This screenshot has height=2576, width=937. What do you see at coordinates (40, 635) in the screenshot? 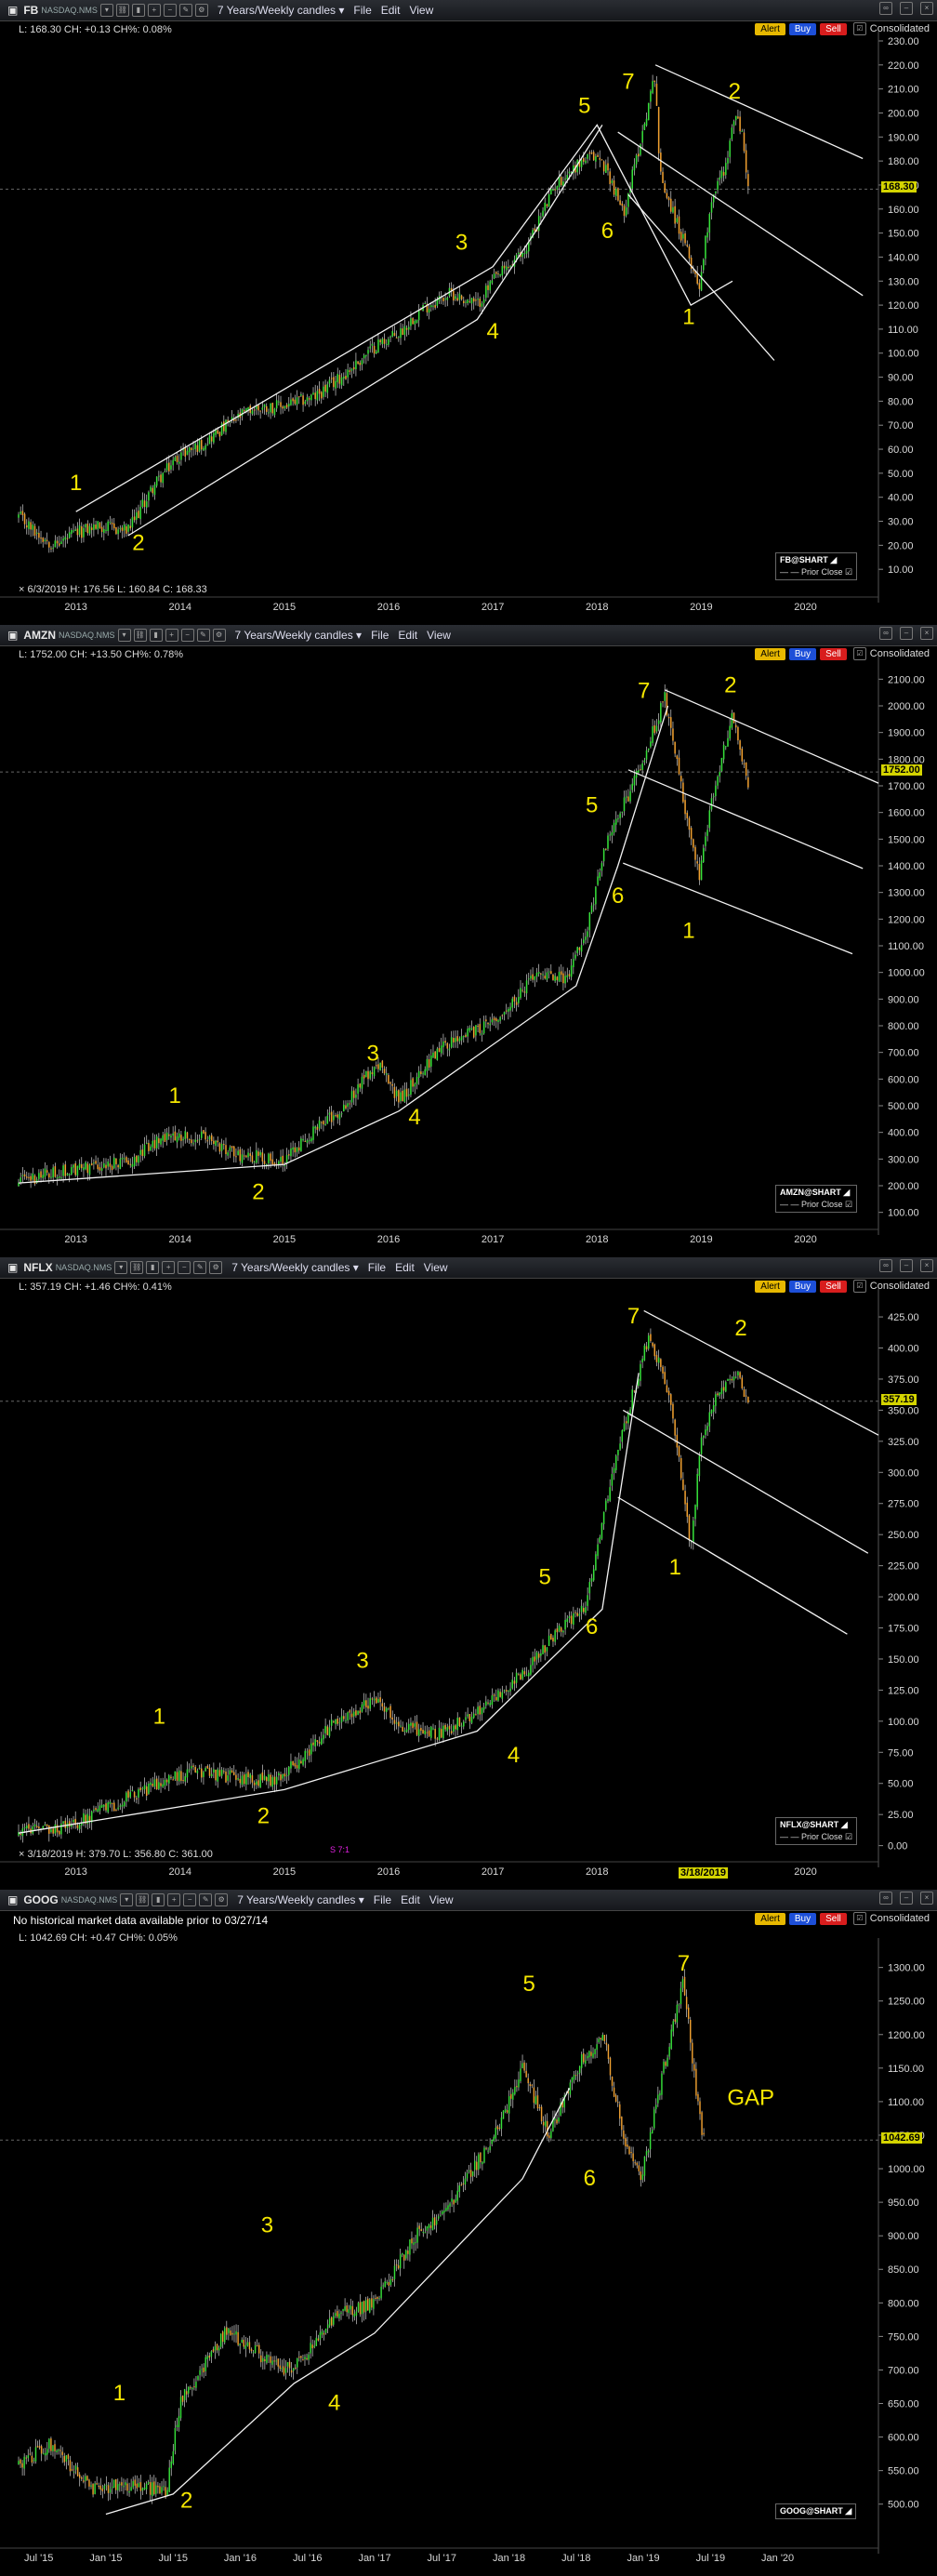
I see `symbol-label: AMZN` at bounding box center [40, 635].